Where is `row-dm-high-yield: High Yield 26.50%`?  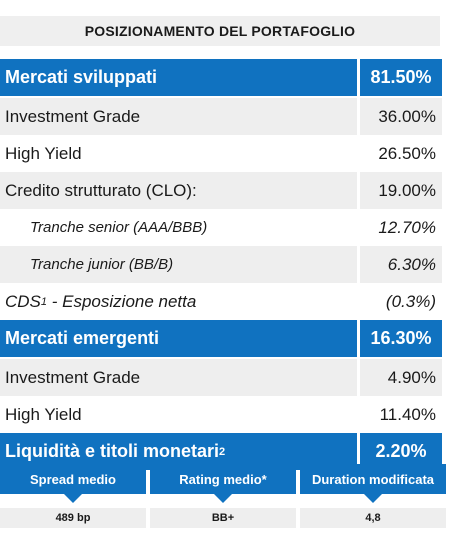
row-dm-high-yield: High Yield 26.50% is located at coordinates (221, 153).